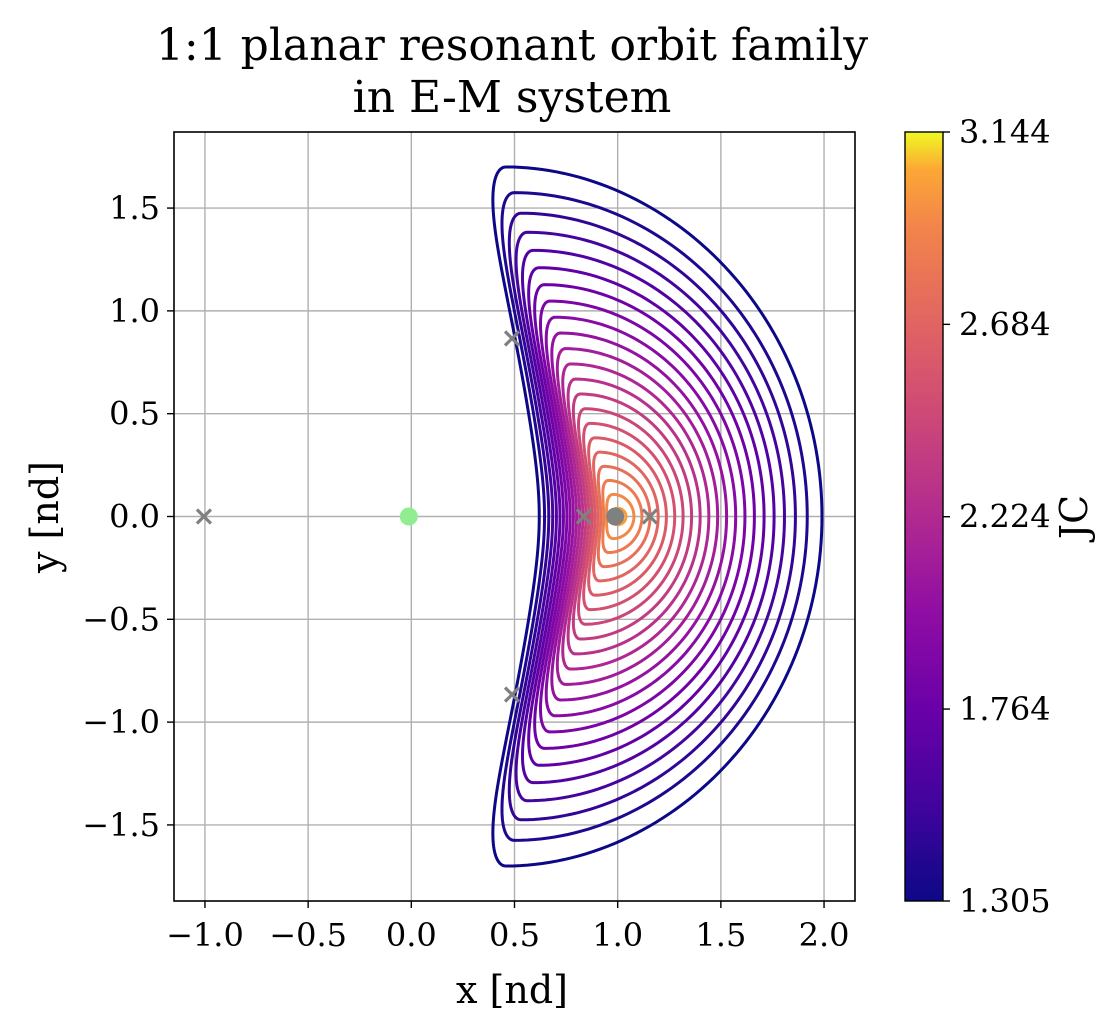 The height and width of the screenshot is (1031, 1119). I want to click on x-tick-label: −0.5, so click(308, 935).